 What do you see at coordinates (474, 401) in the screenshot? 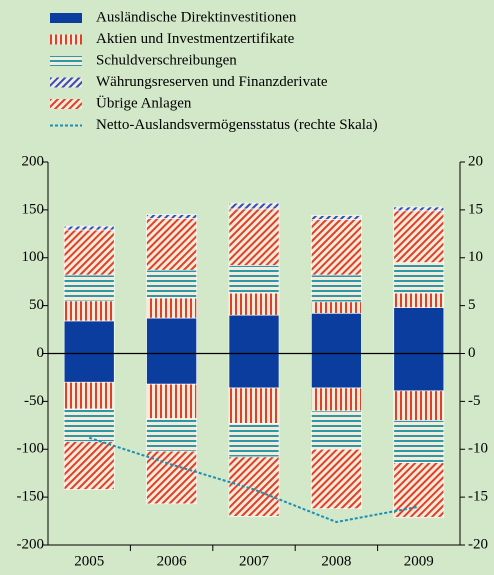
I see `y2-tick-label: -5` at bounding box center [474, 401].